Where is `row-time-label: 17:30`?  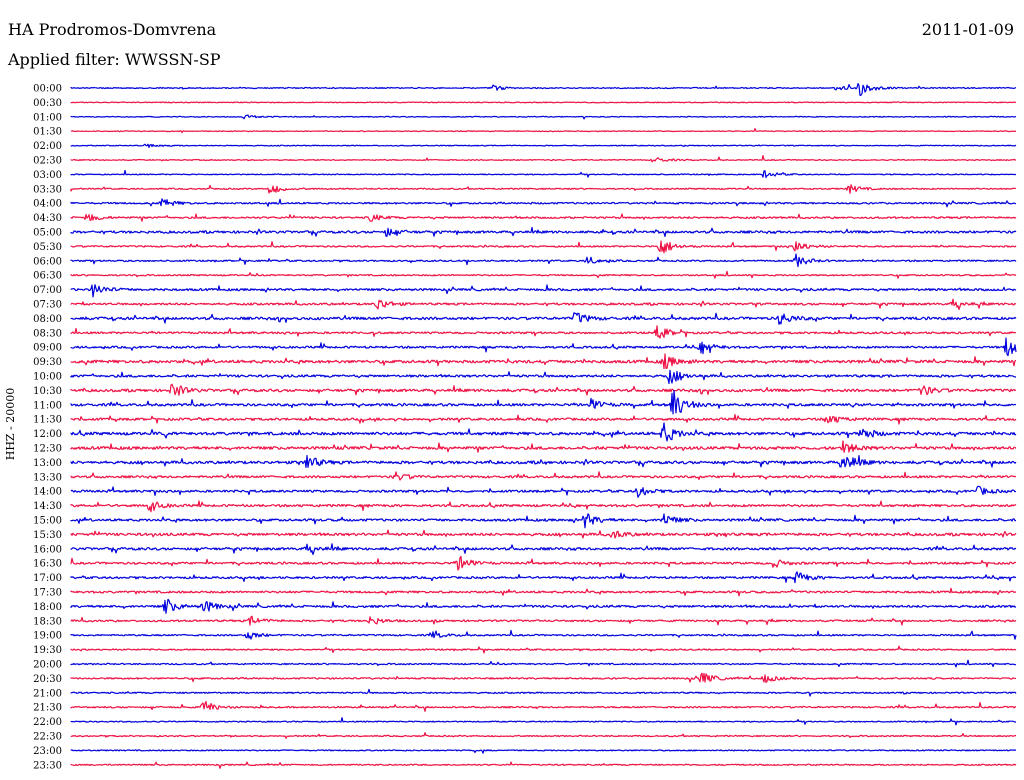
row-time-label: 17:30 is located at coordinates (47, 593).